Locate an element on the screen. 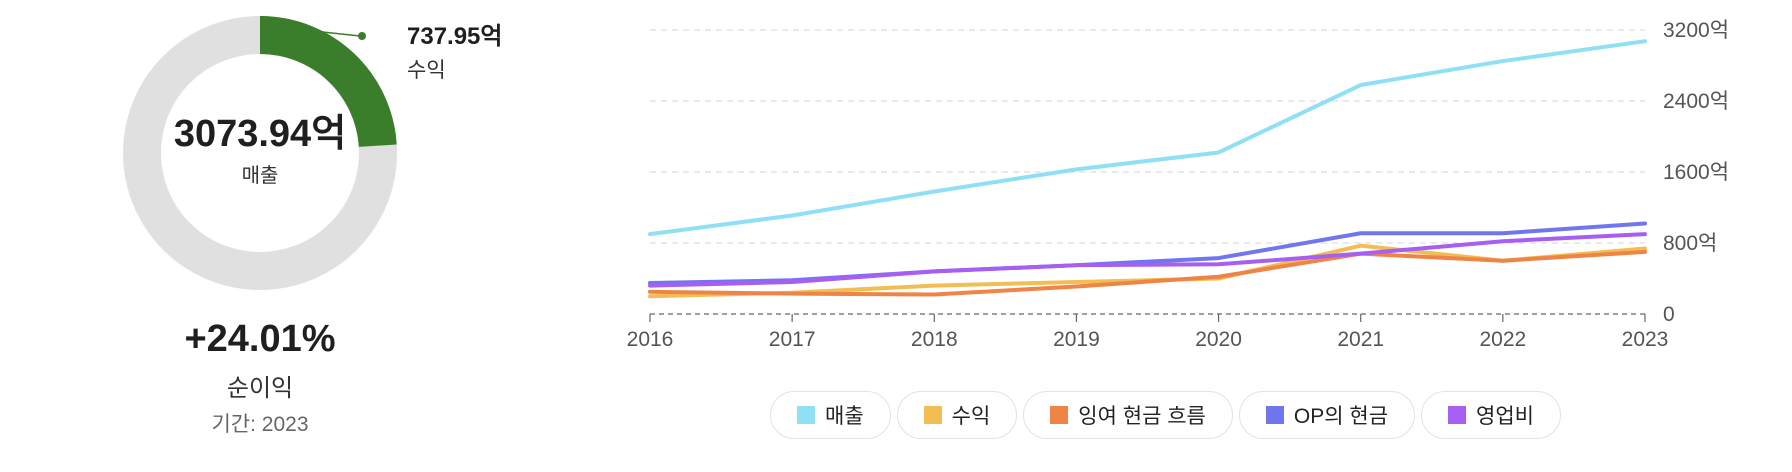 The height and width of the screenshot is (472, 1792). y-tick-label: 2400억 is located at coordinates (1696, 101).